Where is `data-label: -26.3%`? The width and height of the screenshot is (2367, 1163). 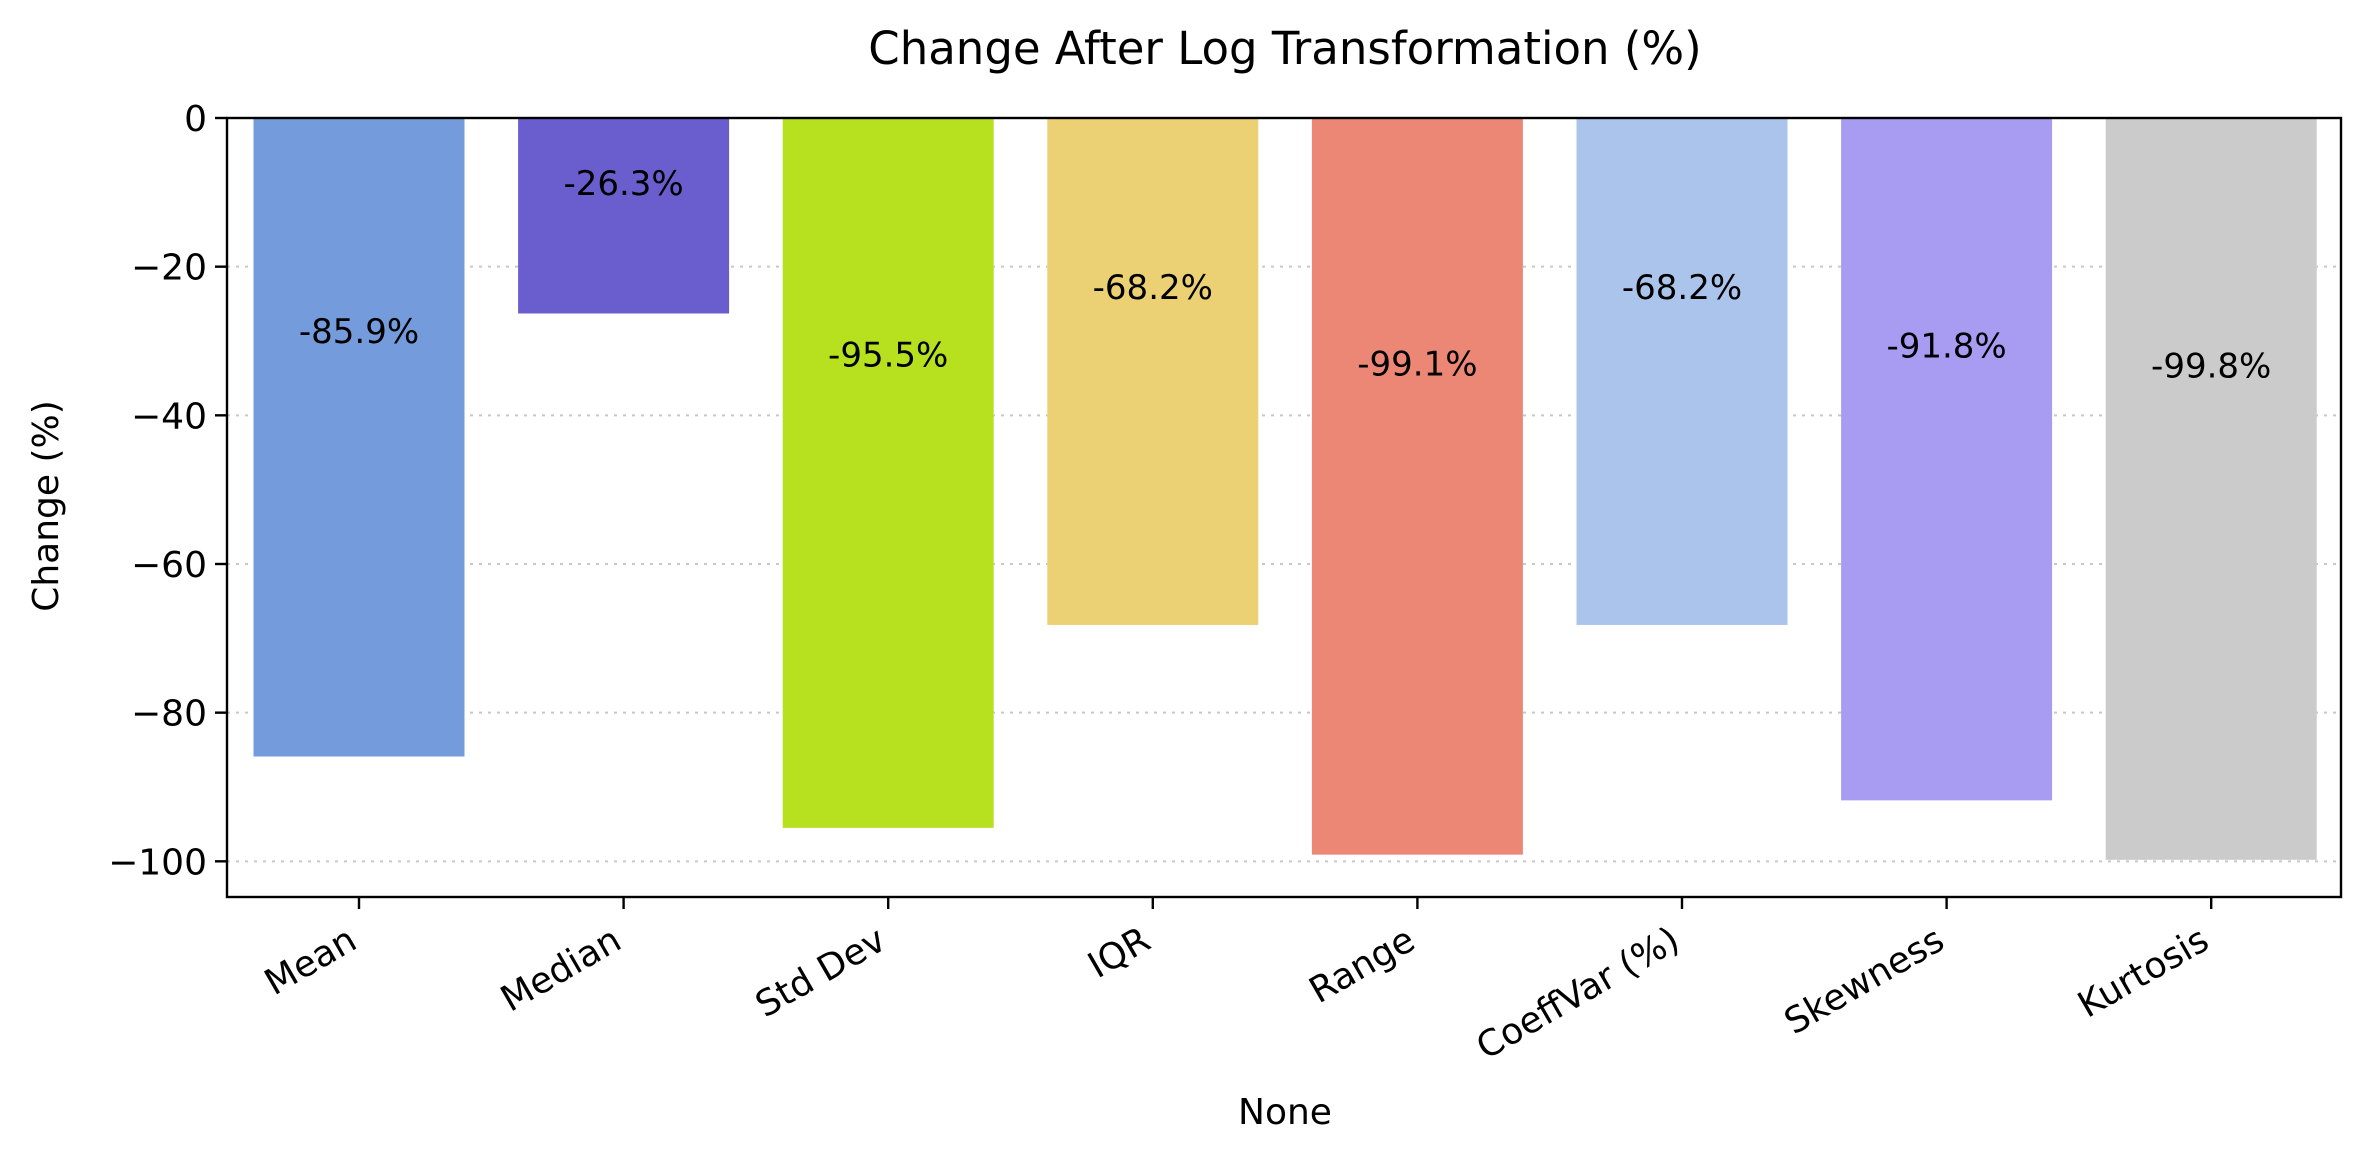
data-label: -26.3% is located at coordinates (623, 184).